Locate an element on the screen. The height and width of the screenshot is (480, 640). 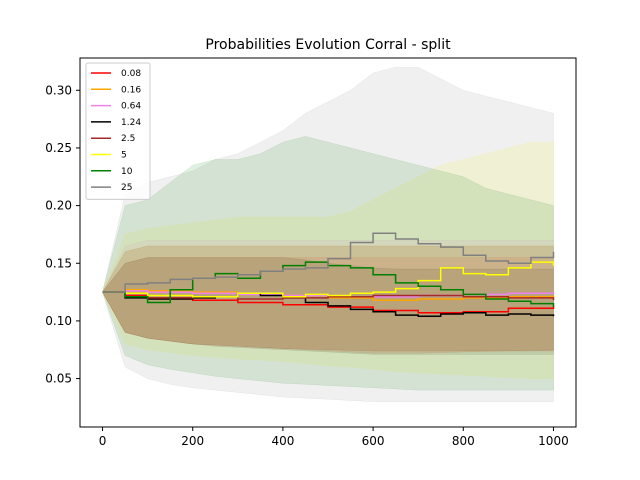
x-tick-label: 400 is located at coordinates (282, 441).